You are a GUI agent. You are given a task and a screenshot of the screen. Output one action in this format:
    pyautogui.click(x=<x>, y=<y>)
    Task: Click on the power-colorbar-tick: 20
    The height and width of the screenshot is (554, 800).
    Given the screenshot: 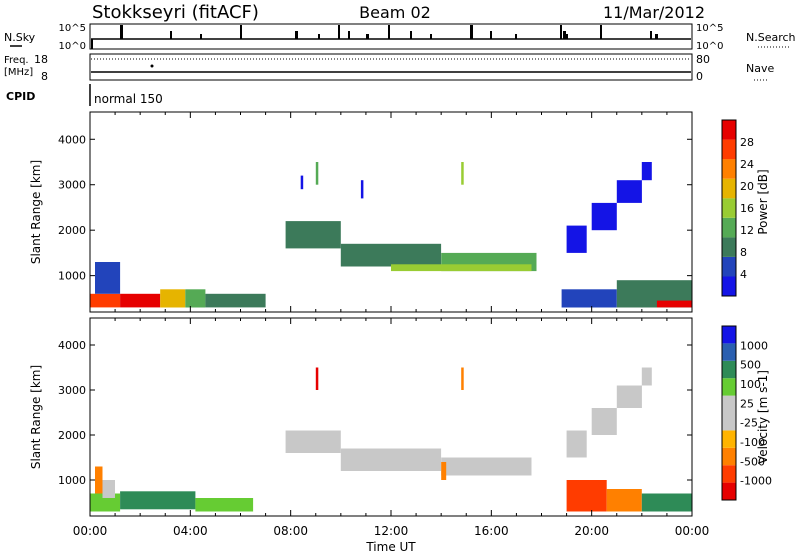 What is the action you would take?
    pyautogui.click(x=747, y=186)
    